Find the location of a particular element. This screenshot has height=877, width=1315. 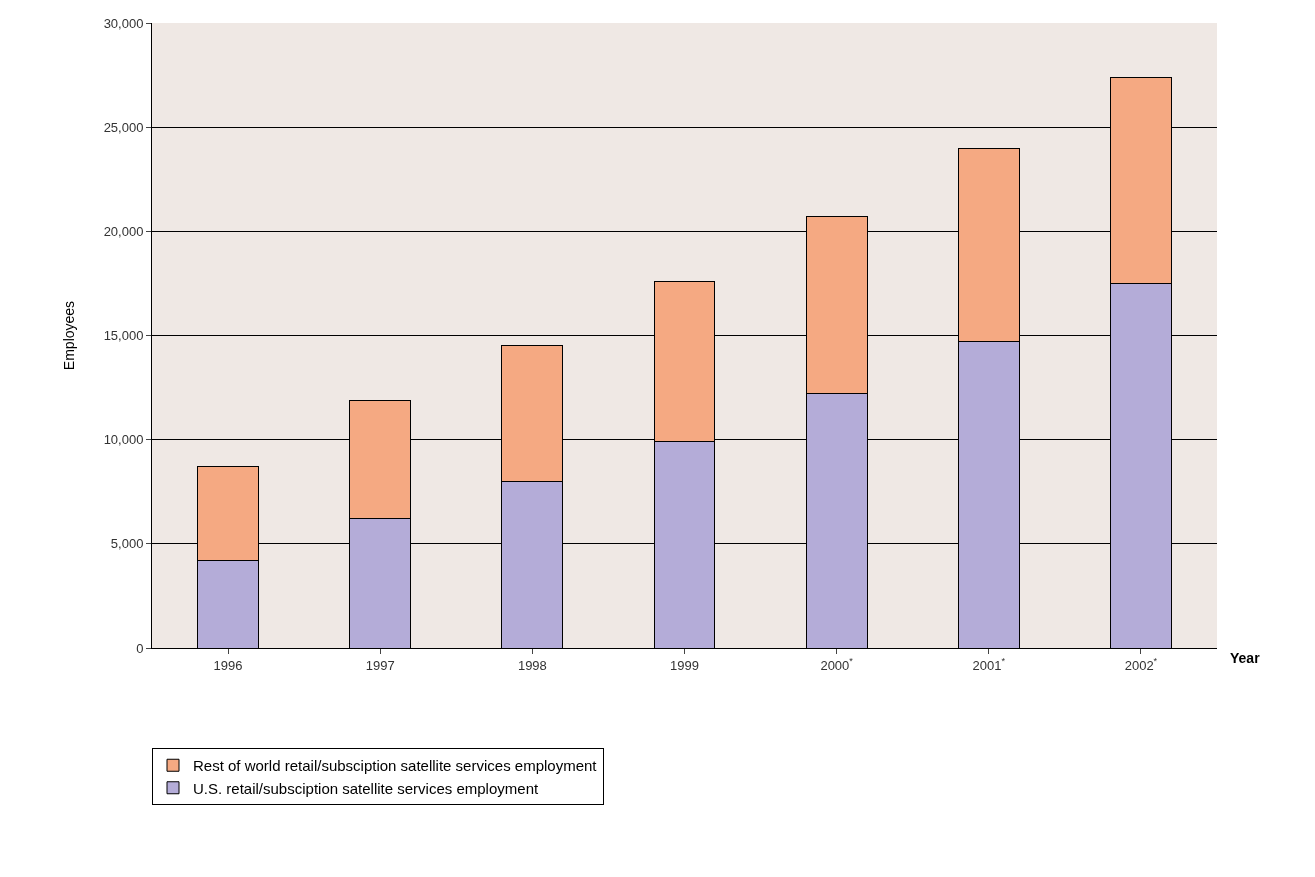

x-tick-label: 2001$^{*}$ is located at coordinates (989, 664).